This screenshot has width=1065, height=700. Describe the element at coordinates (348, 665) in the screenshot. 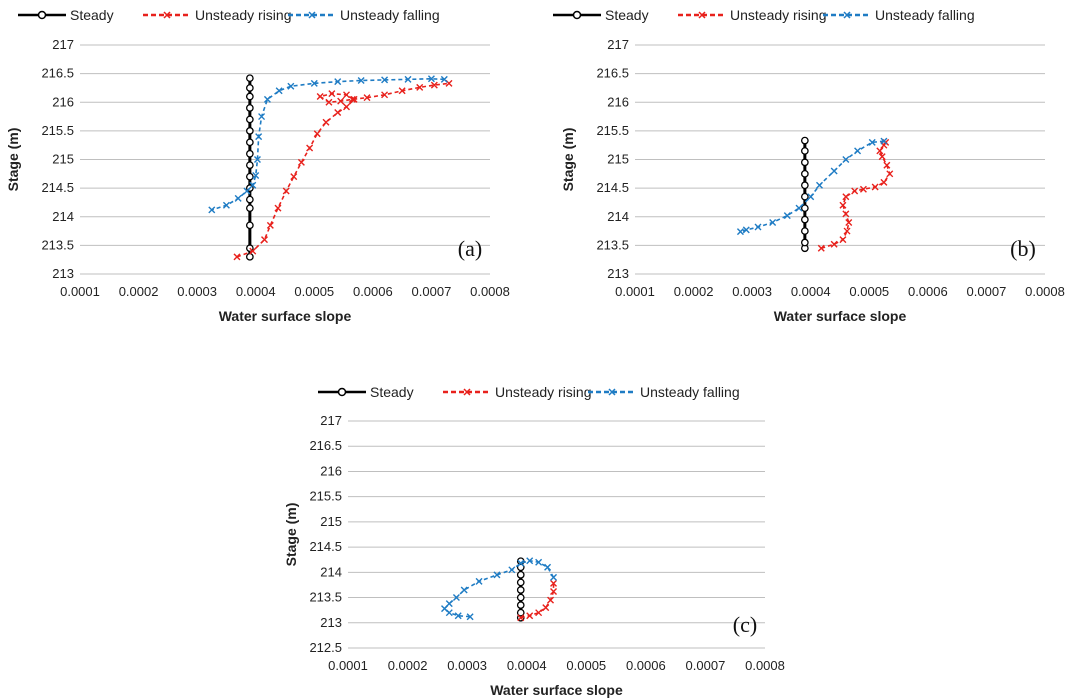

I see `x-tick-label-0: 0.0001` at that location.